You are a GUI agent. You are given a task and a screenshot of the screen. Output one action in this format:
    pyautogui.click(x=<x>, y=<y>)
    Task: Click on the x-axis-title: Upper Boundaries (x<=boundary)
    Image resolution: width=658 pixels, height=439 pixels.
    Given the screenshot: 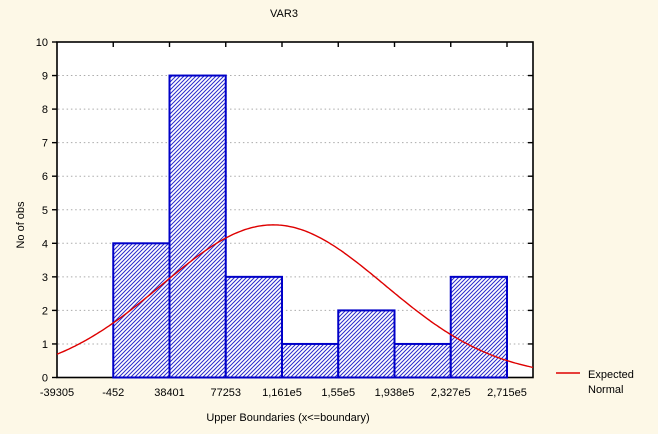 What is the action you would take?
    pyautogui.click(x=287, y=418)
    